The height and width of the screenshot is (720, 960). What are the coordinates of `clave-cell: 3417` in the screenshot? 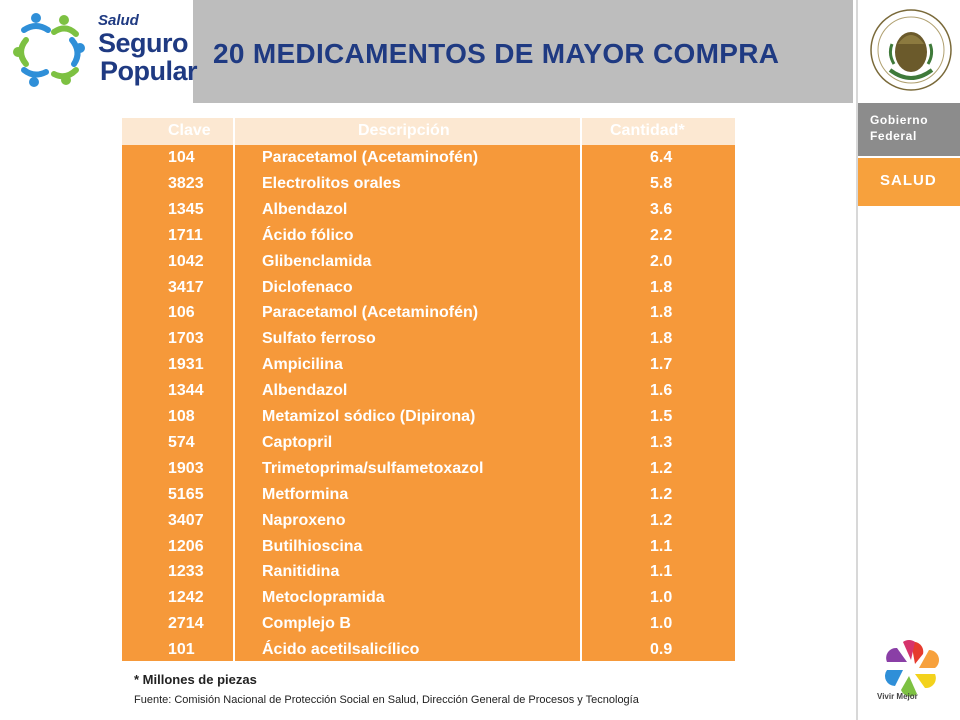 It's located at (186, 287).